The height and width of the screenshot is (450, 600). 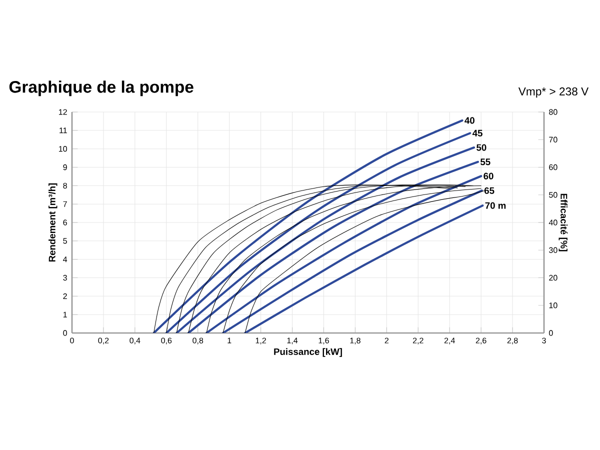 What do you see at coordinates (512, 341) in the screenshot?
I see `x-tick-label: 2,8` at bounding box center [512, 341].